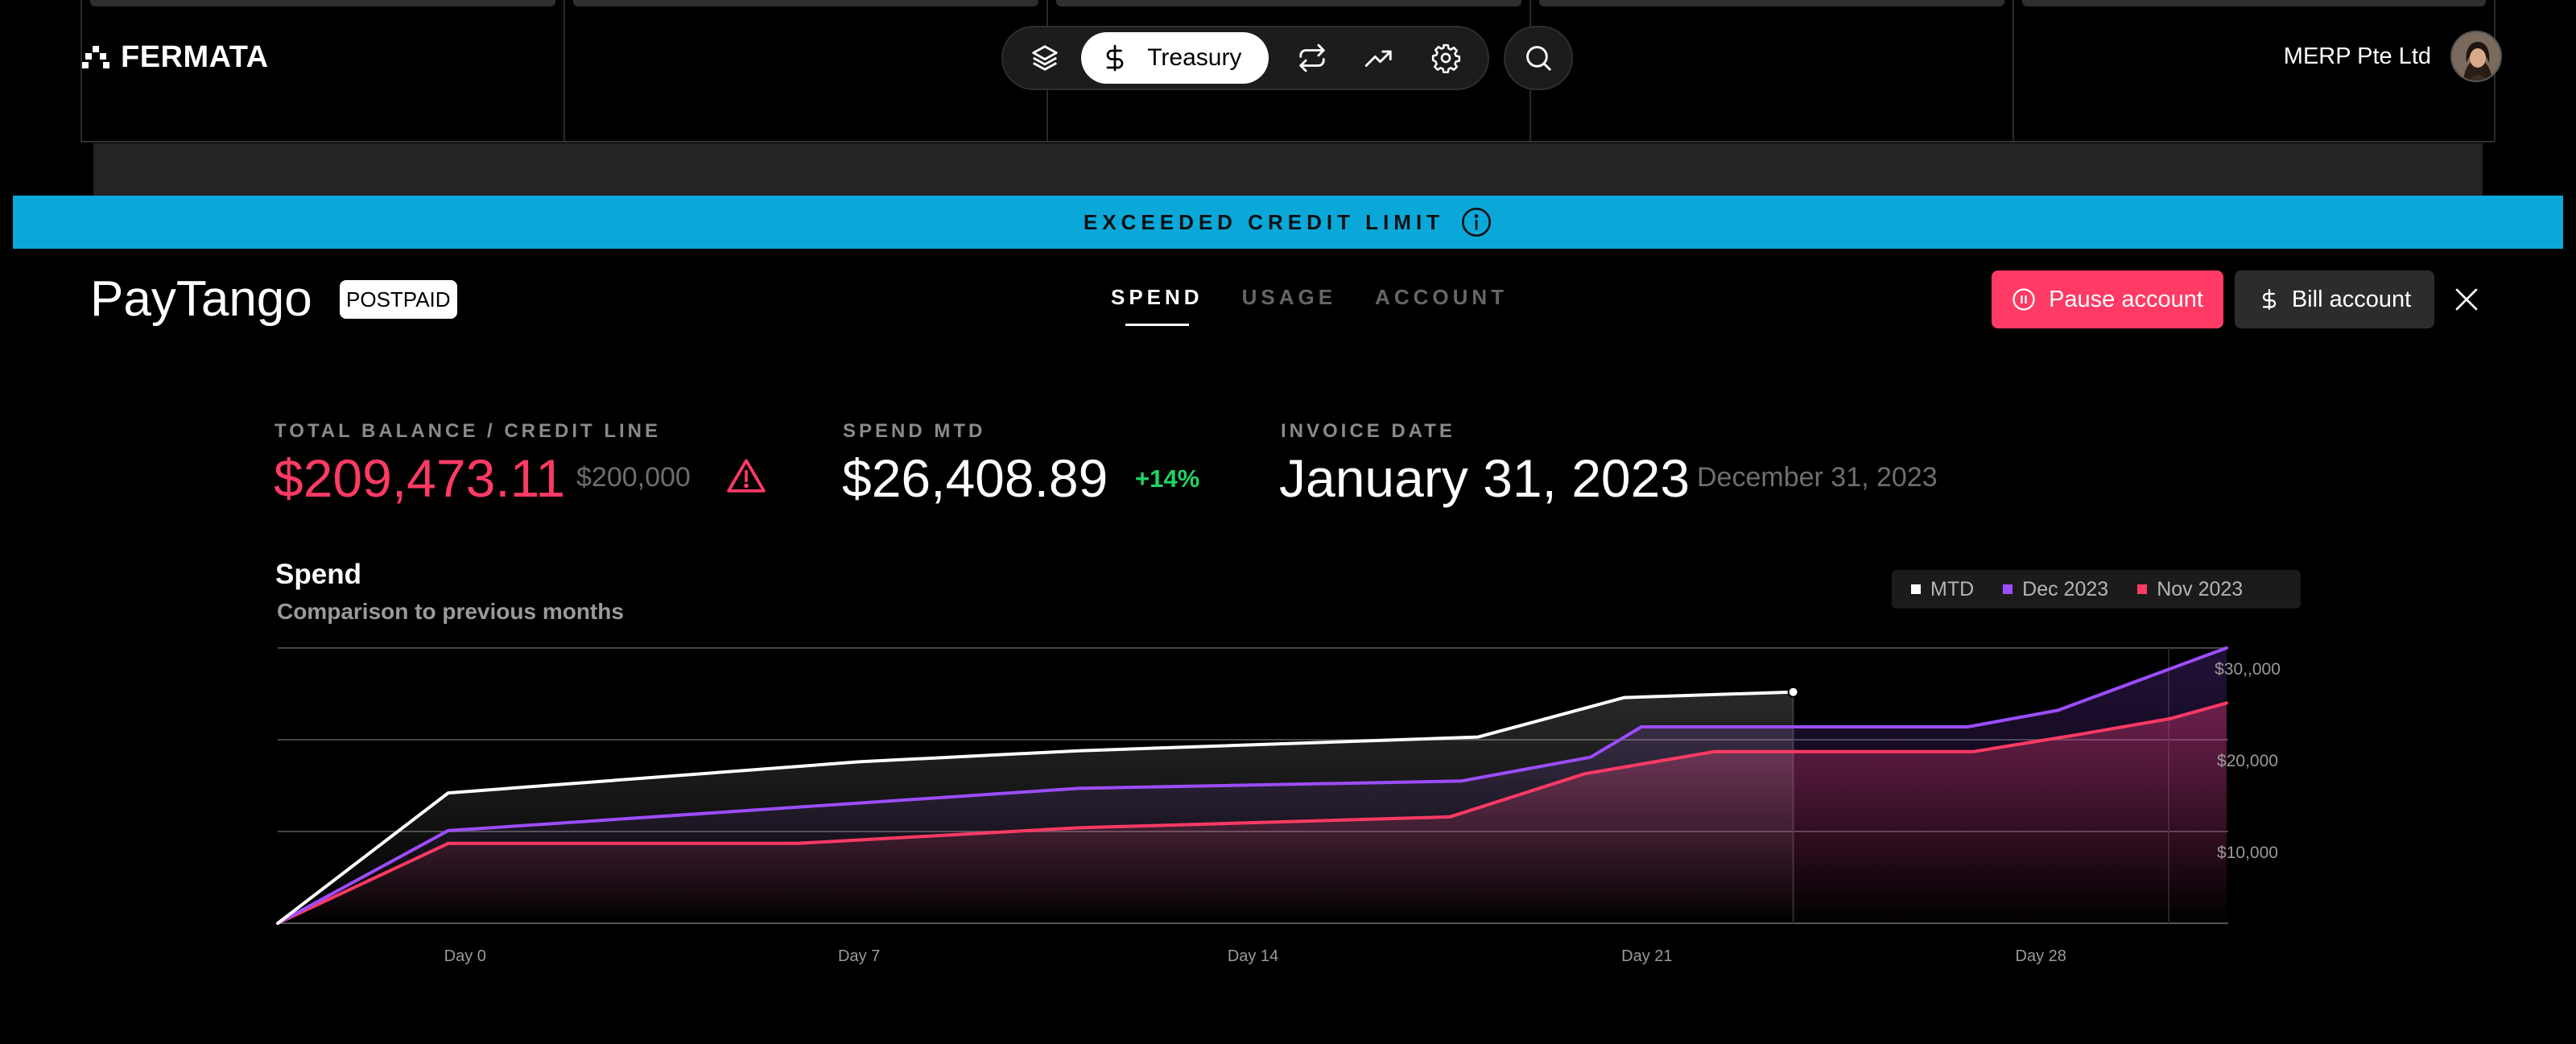 This screenshot has width=2576, height=1044. What do you see at coordinates (859, 956) in the screenshot?
I see `x-tick-label: Day 7` at bounding box center [859, 956].